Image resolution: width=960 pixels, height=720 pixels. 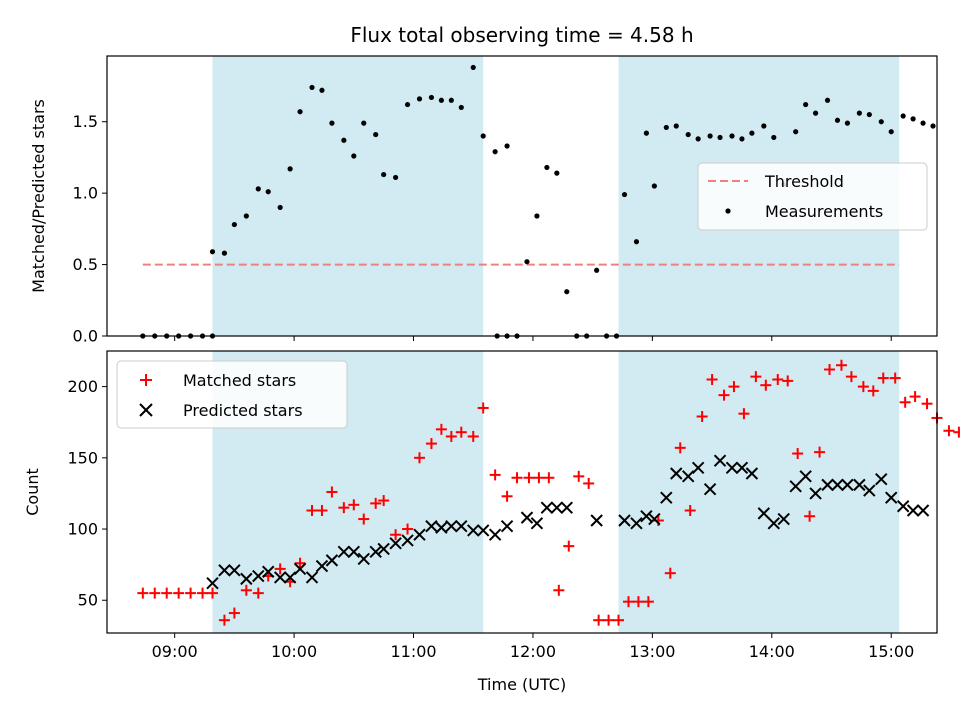 I want to click on x-axis-ticks: 09:00 10:00 11:00 12:00 13:00 14:00 15:00, so click(x=533, y=647).